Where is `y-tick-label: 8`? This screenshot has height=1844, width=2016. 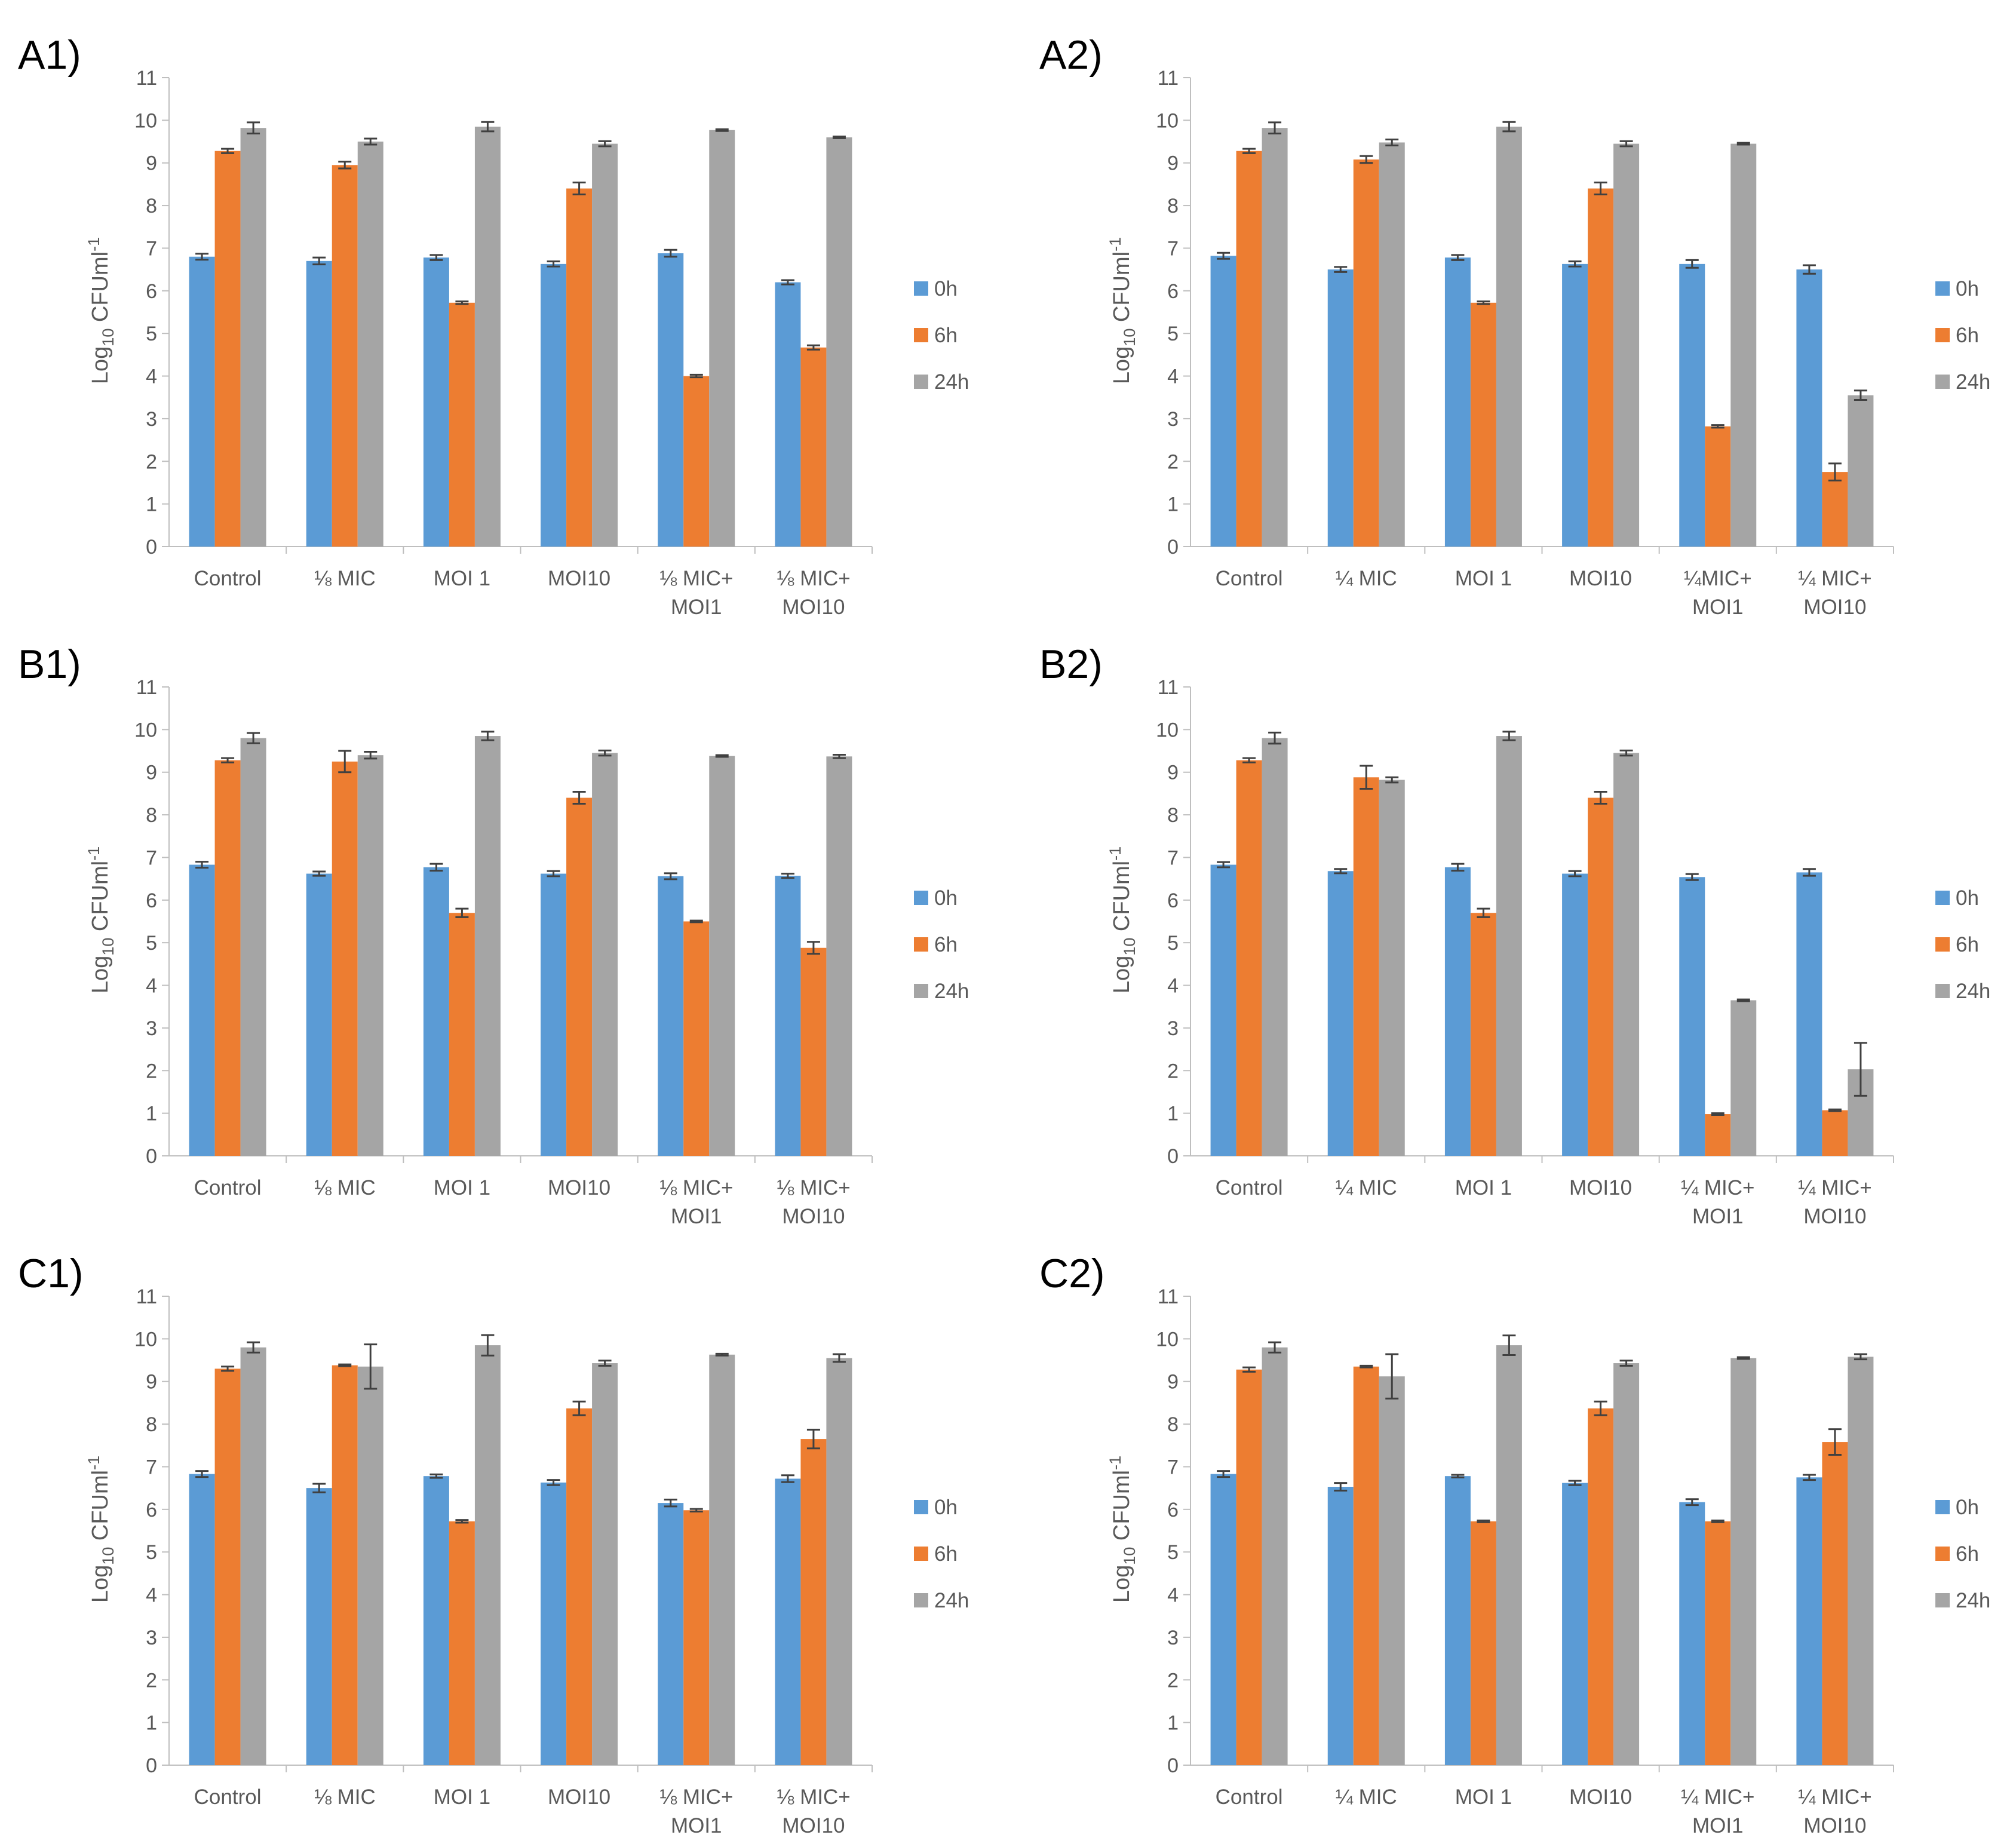
y-tick-label: 8 is located at coordinates (1173, 206).